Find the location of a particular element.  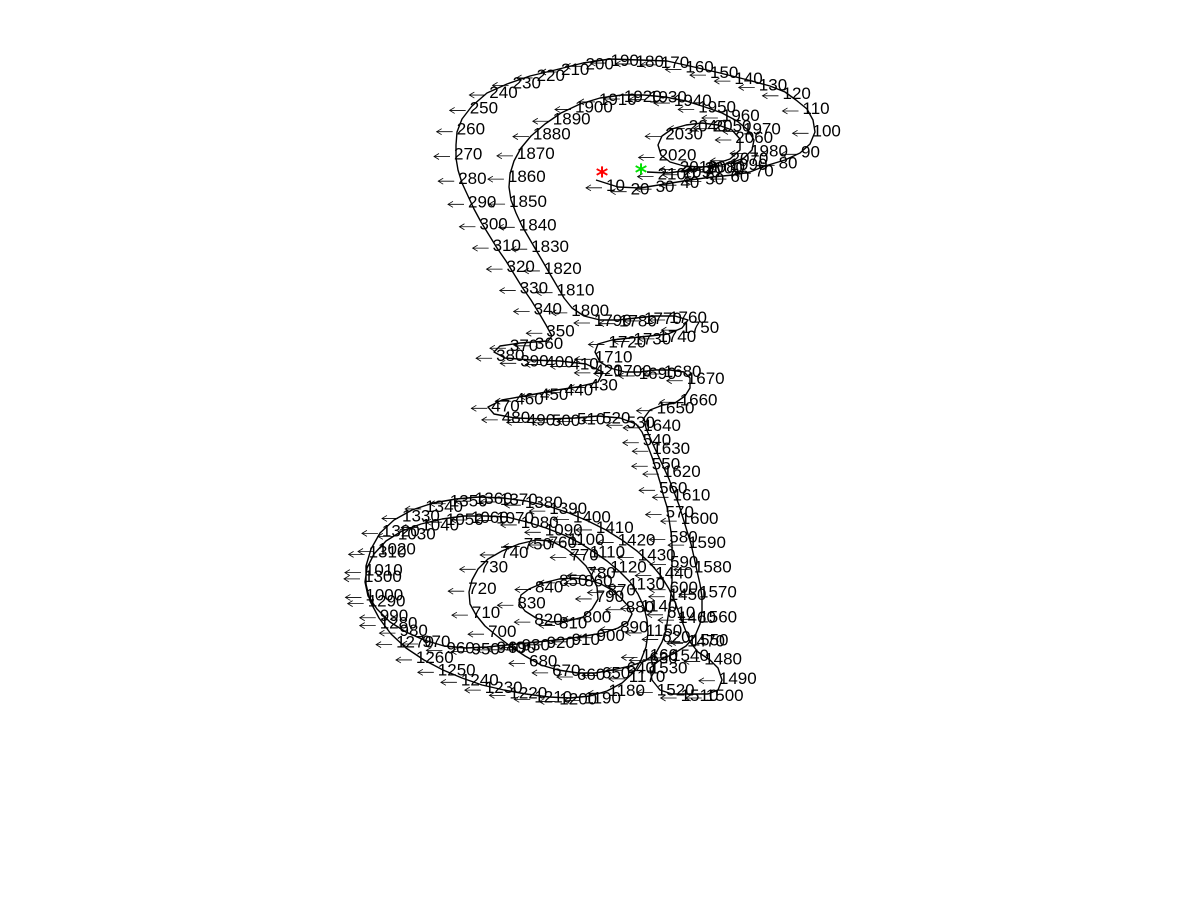

index-label: 210 is located at coordinates (575, 69).